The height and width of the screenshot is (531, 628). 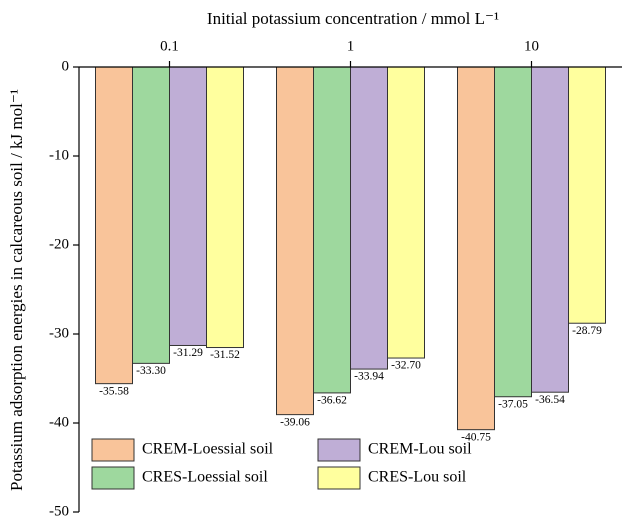 What do you see at coordinates (188, 353) in the screenshot?
I see `value-label: -31.29` at bounding box center [188, 353].